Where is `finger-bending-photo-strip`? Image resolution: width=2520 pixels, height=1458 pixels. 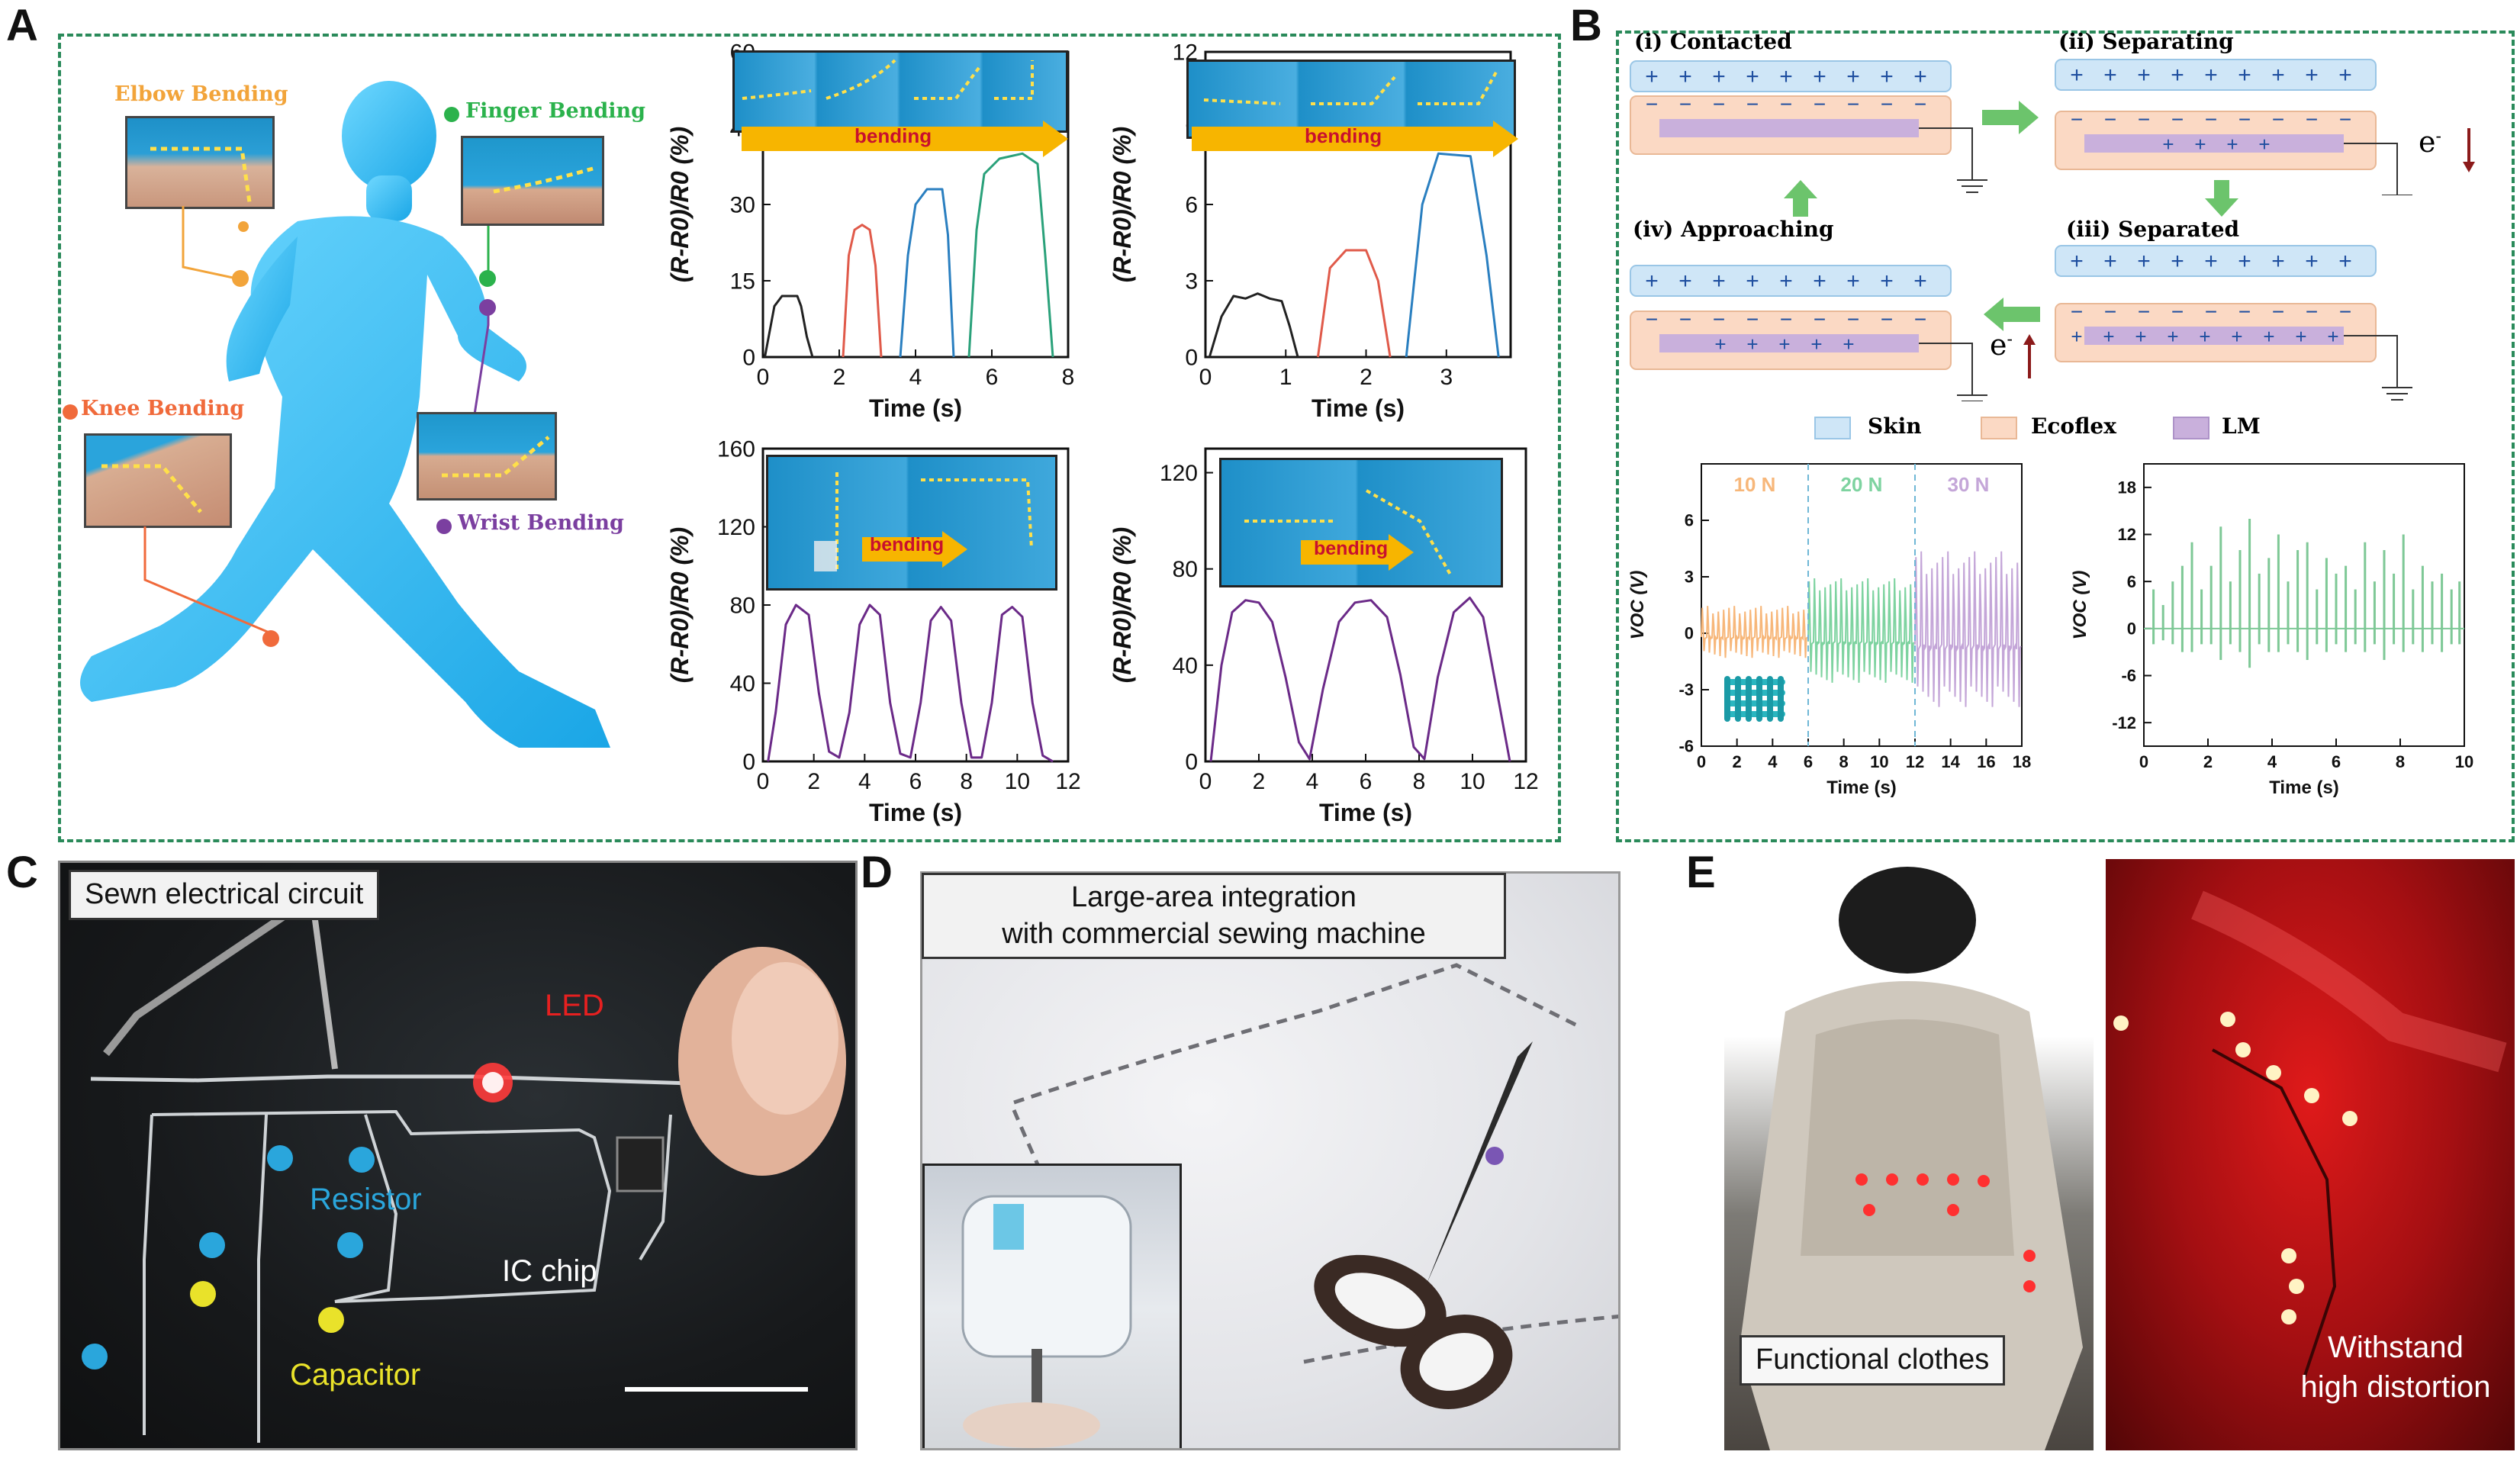 finger-bending-photo-strip is located at coordinates (900, 91).